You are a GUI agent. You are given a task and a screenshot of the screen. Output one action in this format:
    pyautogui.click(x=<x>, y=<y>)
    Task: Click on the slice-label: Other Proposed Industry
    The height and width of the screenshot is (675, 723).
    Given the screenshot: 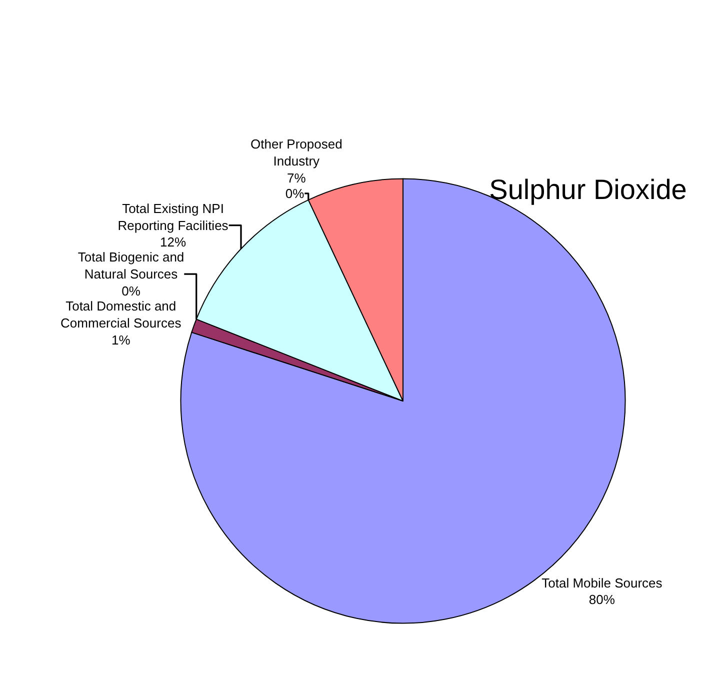 What is the action you would take?
    pyautogui.click(x=296, y=152)
    